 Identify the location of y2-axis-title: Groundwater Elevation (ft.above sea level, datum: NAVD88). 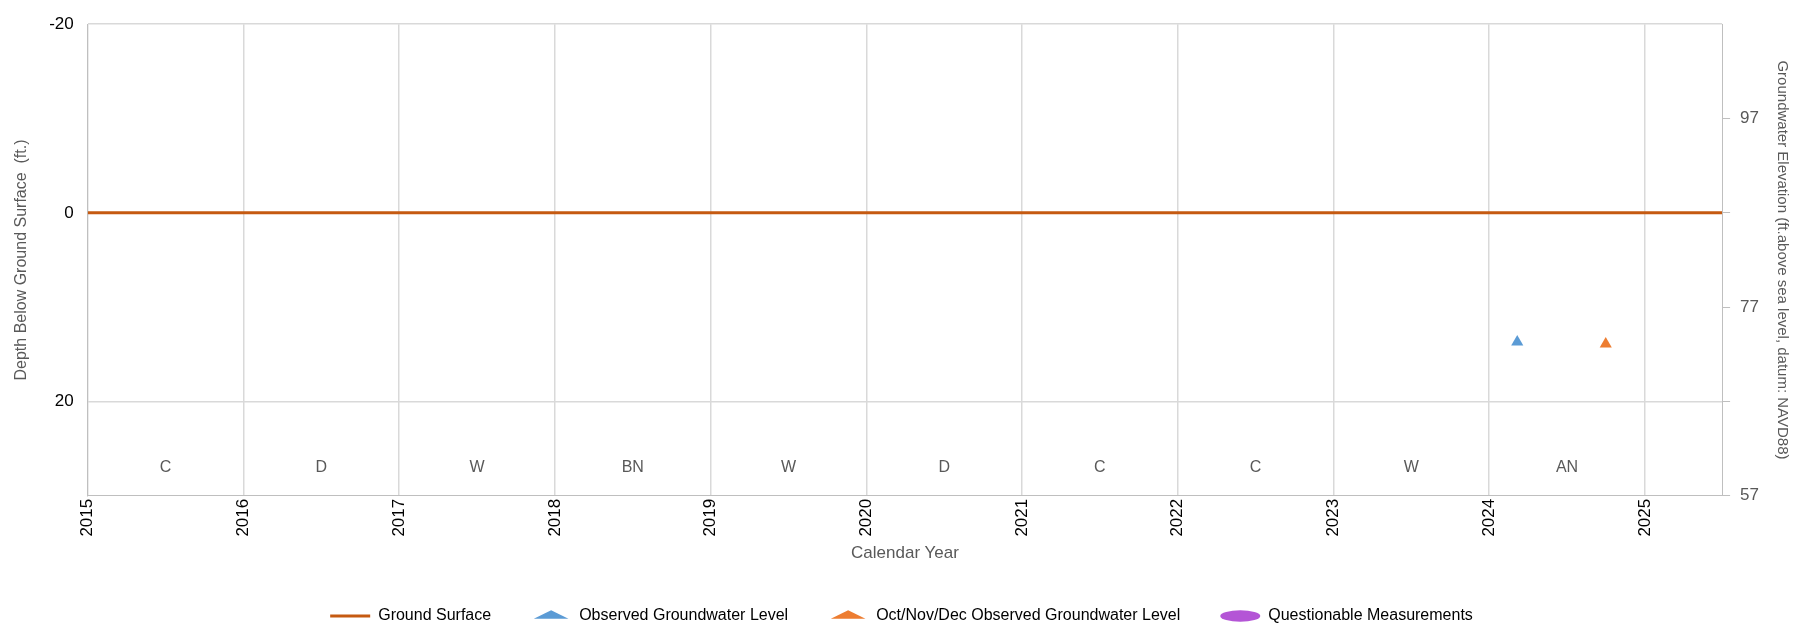
(1783, 260).